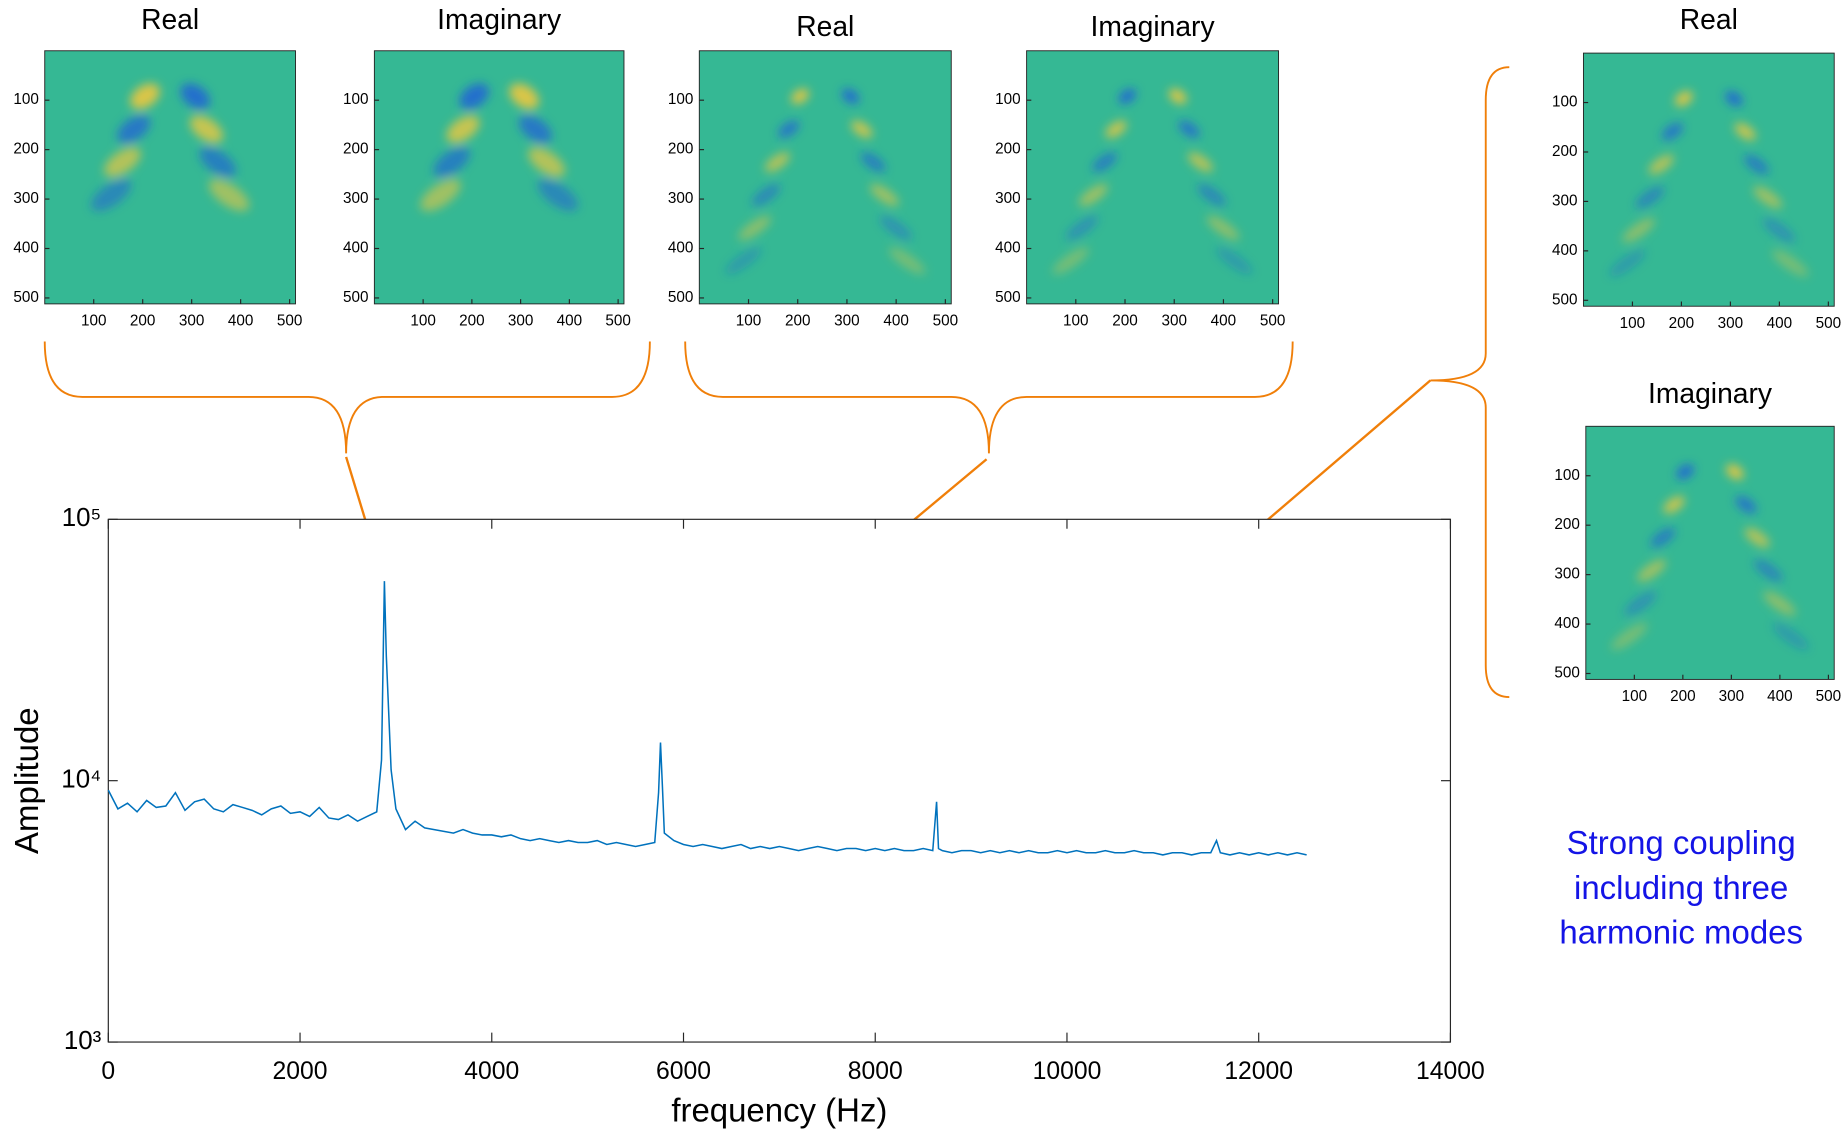  What do you see at coordinates (170, 19) in the screenshot?
I see `panel-title: Real` at bounding box center [170, 19].